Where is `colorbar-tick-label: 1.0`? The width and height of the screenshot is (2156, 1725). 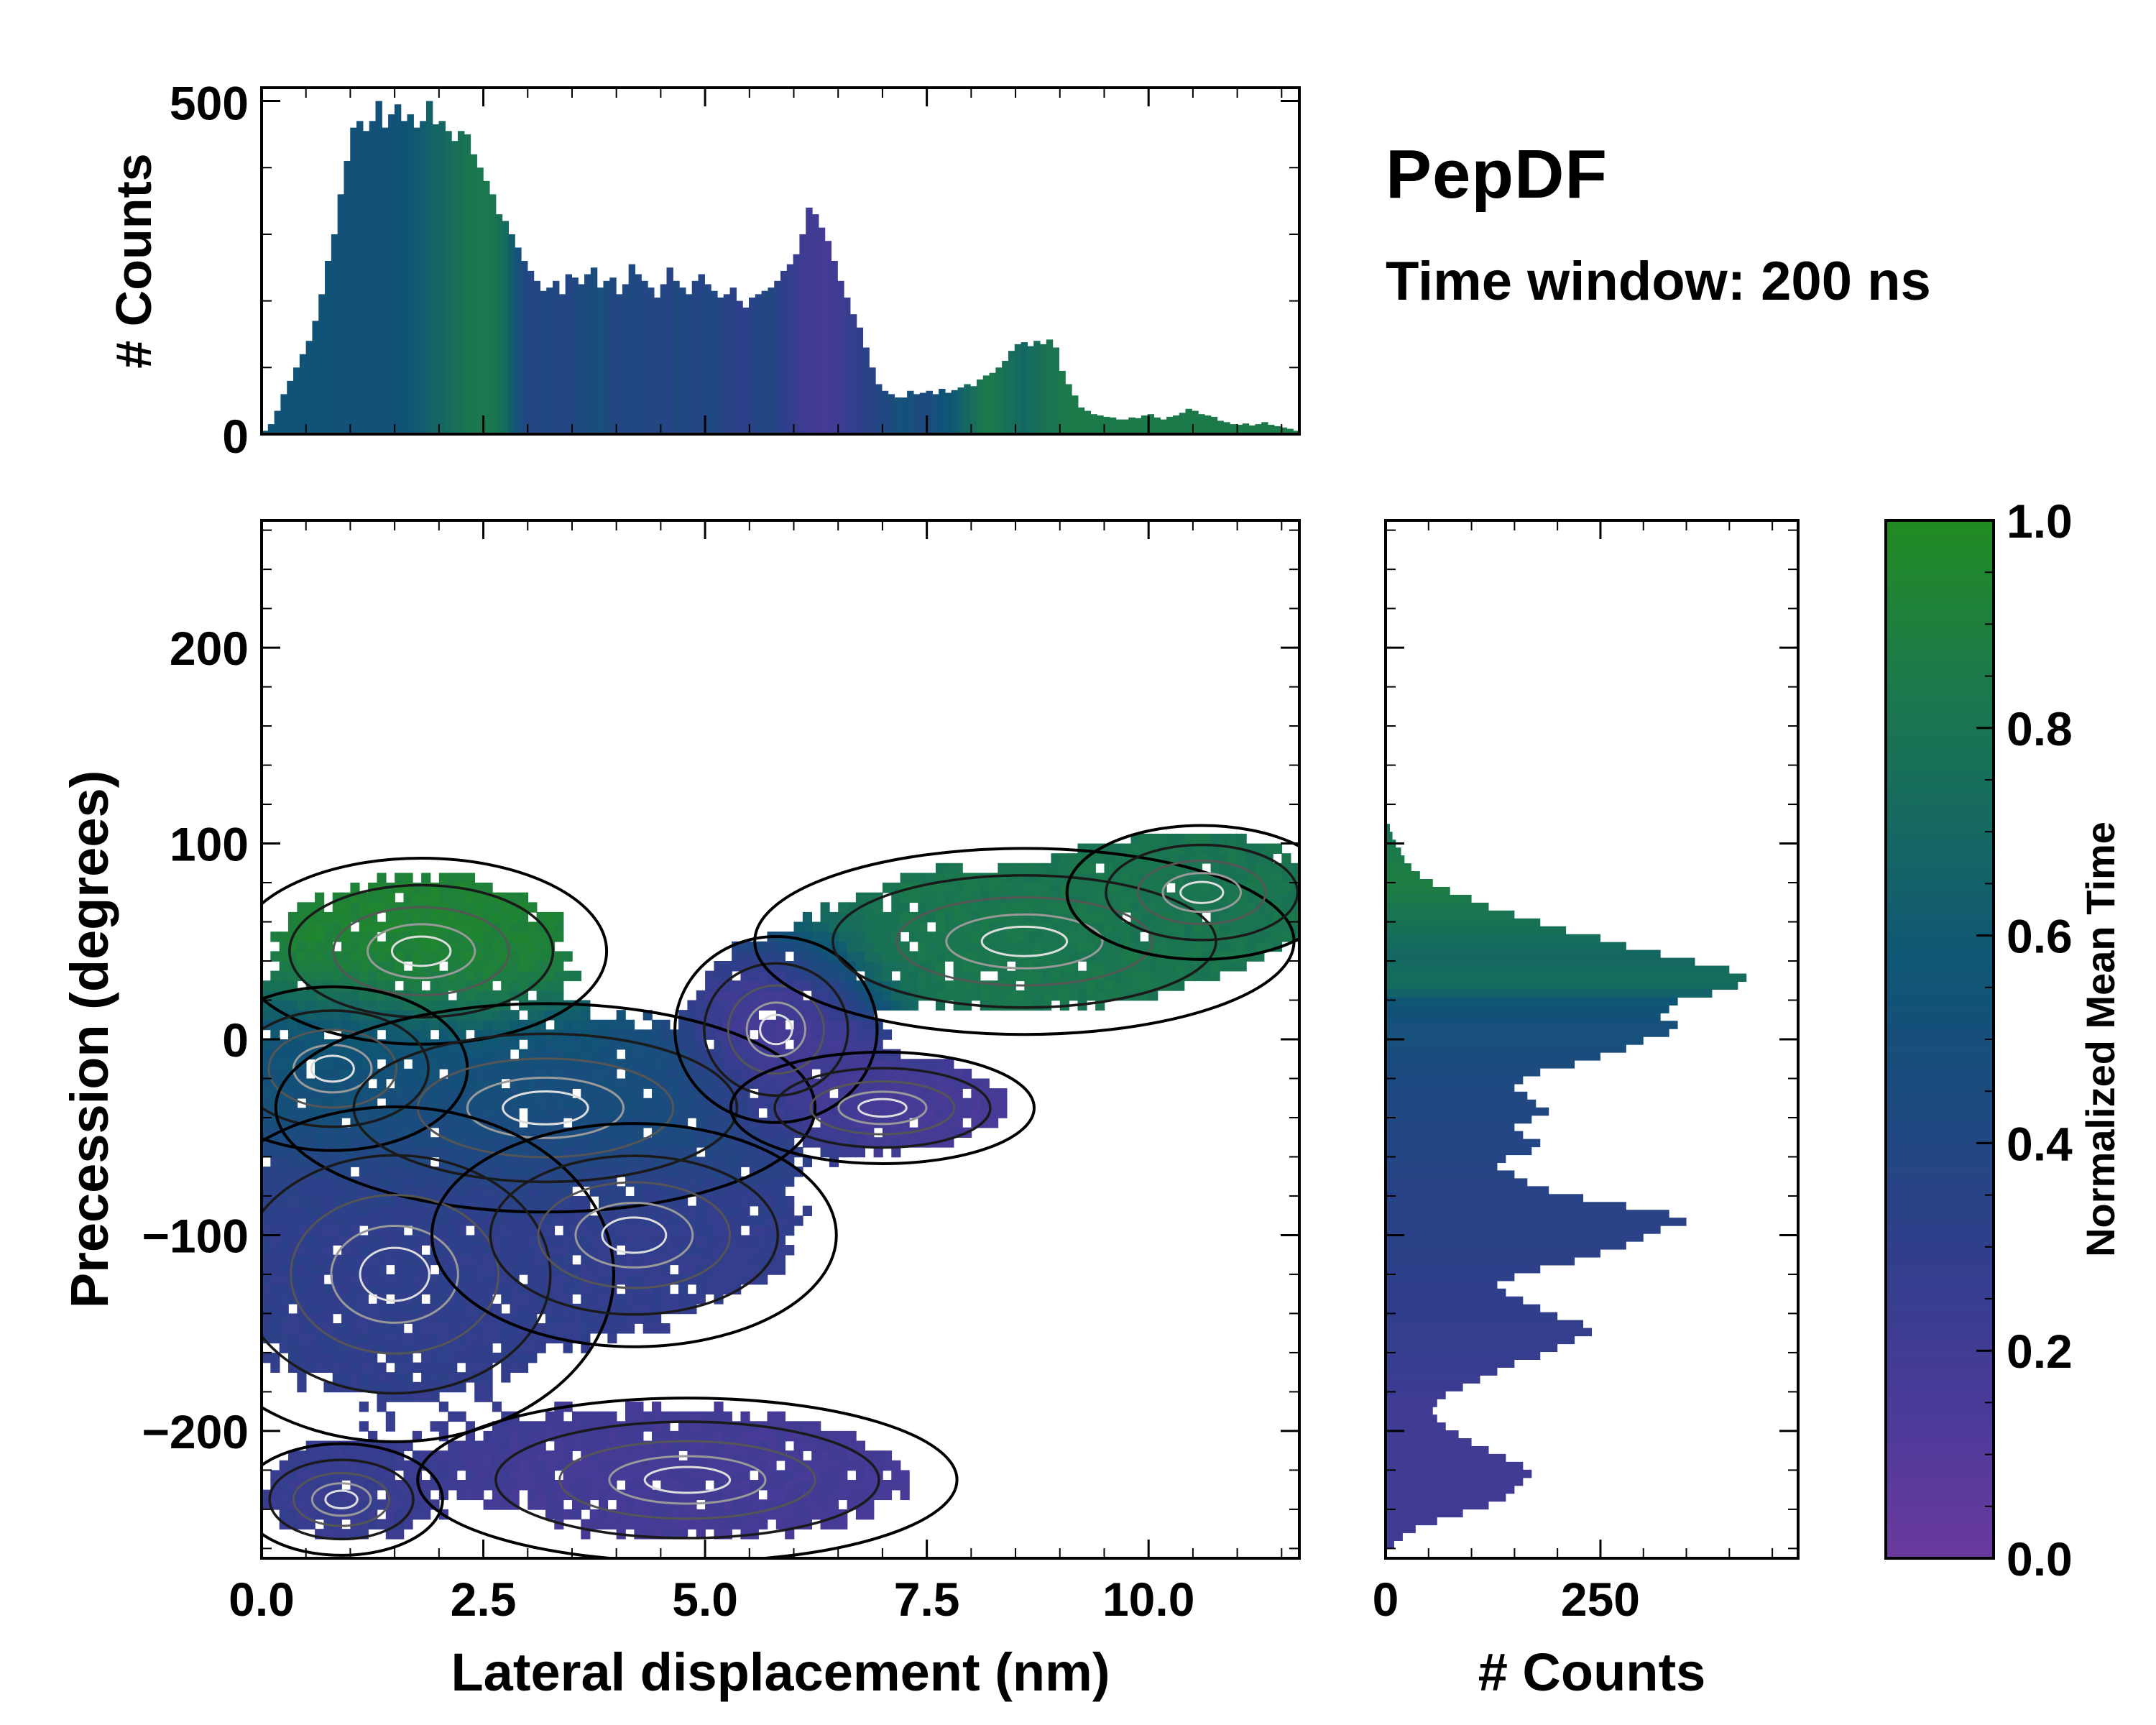 colorbar-tick-label: 1.0 is located at coordinates (2040, 521).